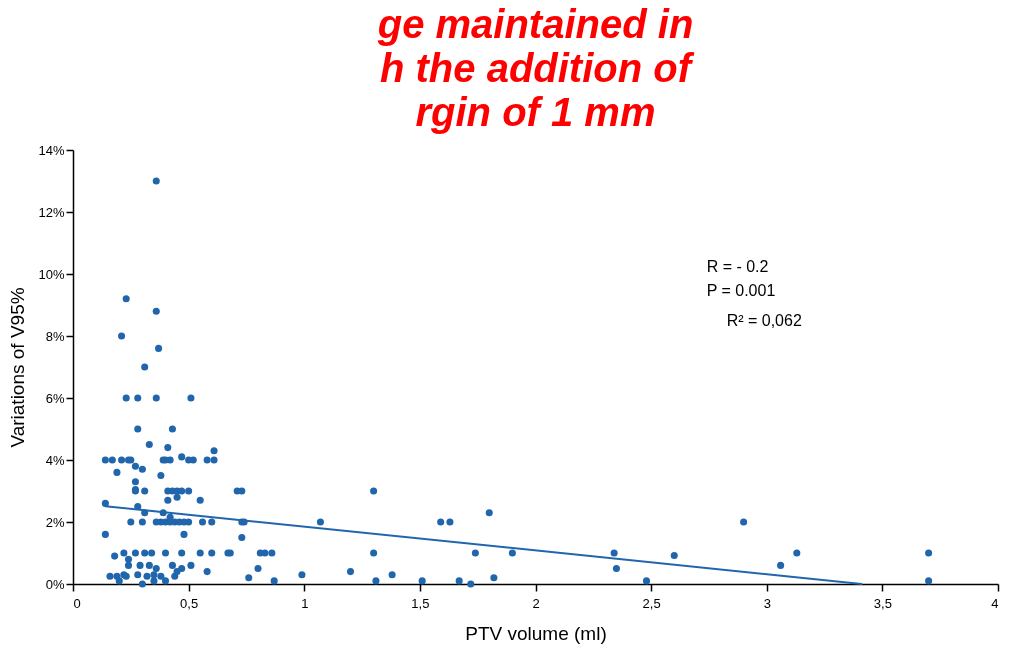 The width and height of the screenshot is (1011, 653). What do you see at coordinates (55, 460) in the screenshot?
I see `y-tick-label: 4%` at bounding box center [55, 460].